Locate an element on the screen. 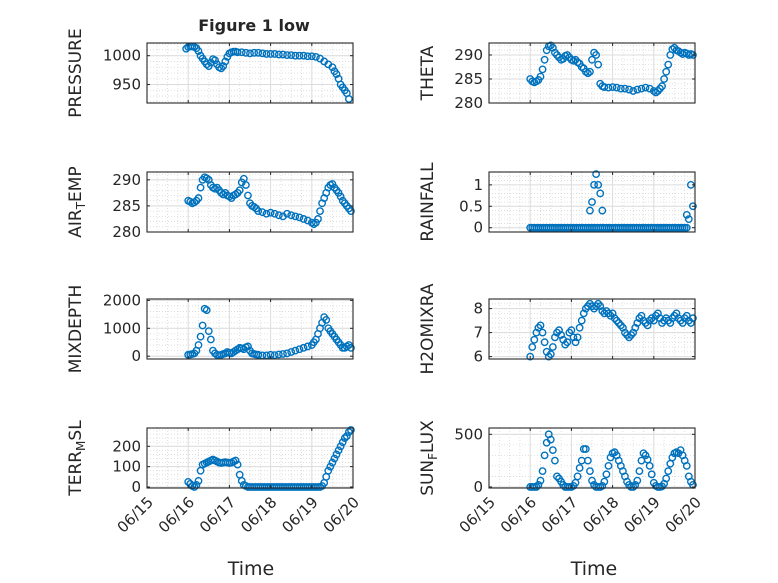 The height and width of the screenshot is (583, 778). x-axis-label-right: Time is located at coordinates (594, 569).